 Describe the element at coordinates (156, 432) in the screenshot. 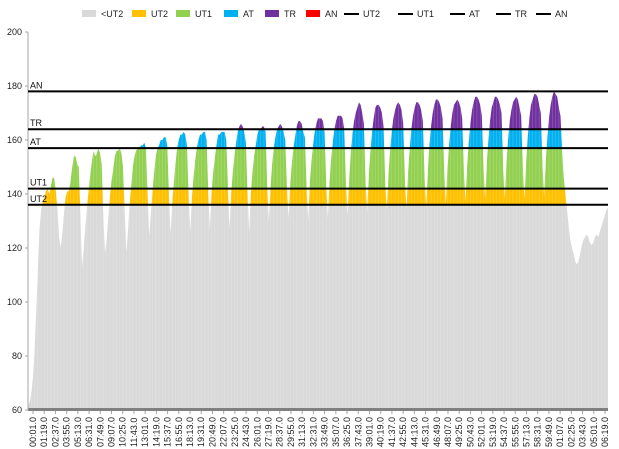

I see `x-tick-label: 14:19.0` at that location.